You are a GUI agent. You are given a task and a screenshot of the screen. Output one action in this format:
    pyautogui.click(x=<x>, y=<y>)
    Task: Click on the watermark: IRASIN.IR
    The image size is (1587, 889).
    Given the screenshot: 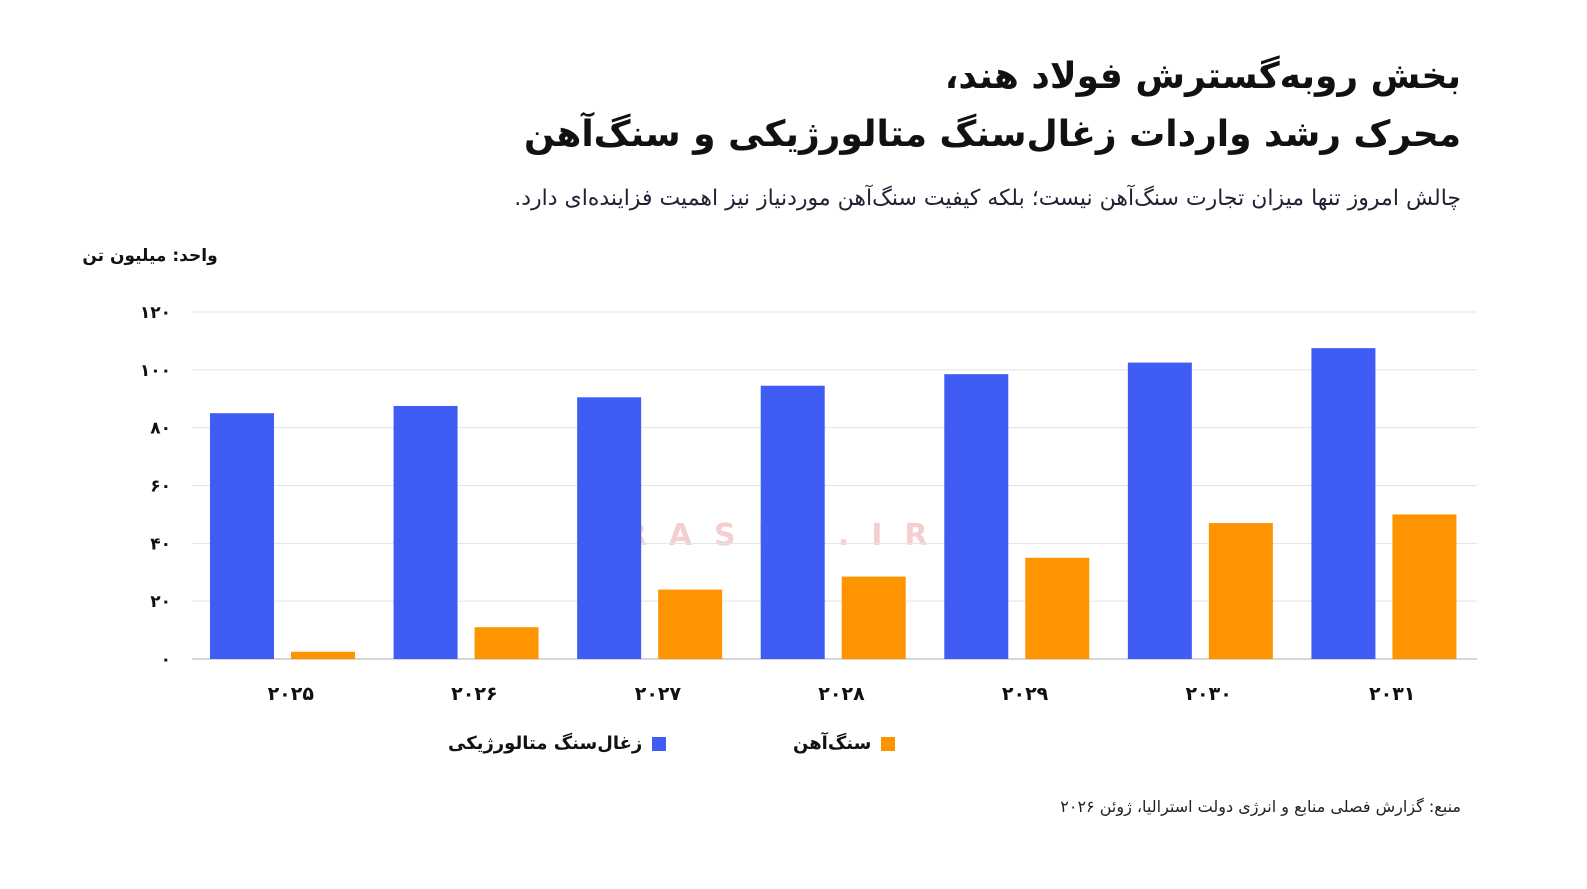 What is the action you would take?
    pyautogui.click(x=769, y=535)
    